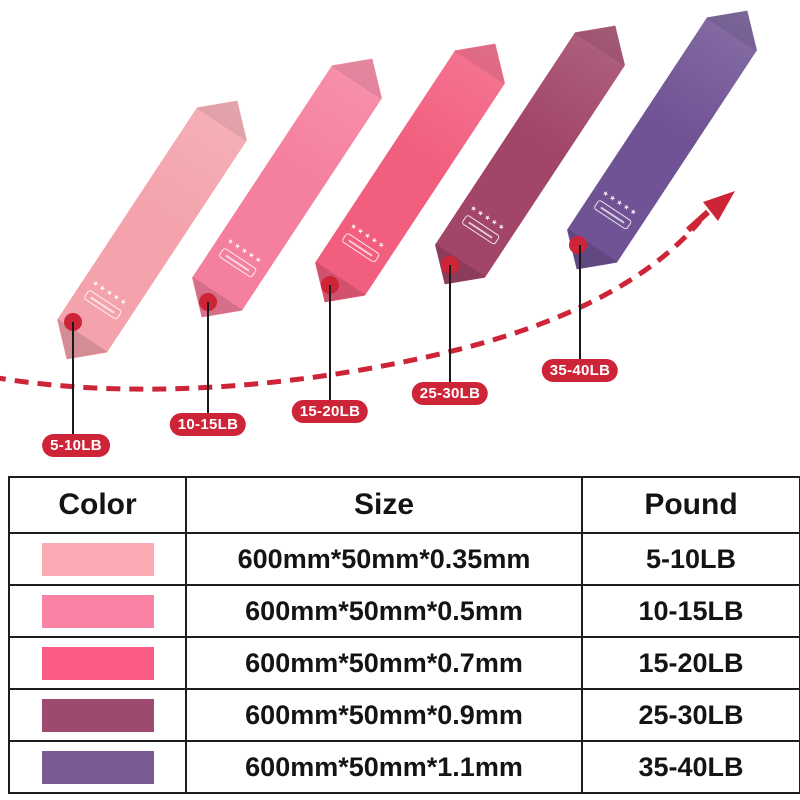 The height and width of the screenshot is (800, 800). Describe the element at coordinates (580, 370) in the screenshot. I see `weight-badge: 35-40LB` at that location.